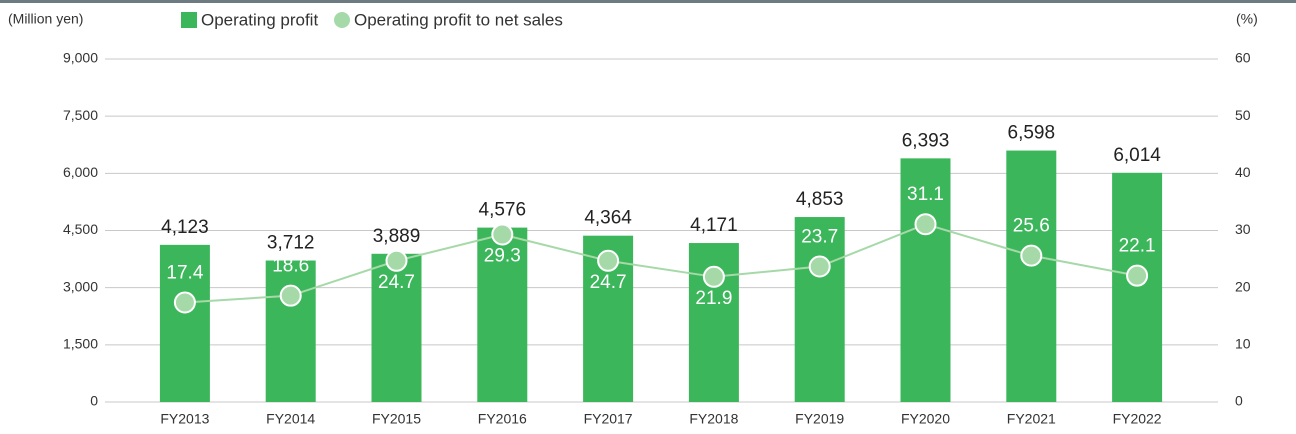 This screenshot has width=1296, height=434. What do you see at coordinates (80, 115) in the screenshot?
I see `y-tick-label: 7,500` at bounding box center [80, 115].